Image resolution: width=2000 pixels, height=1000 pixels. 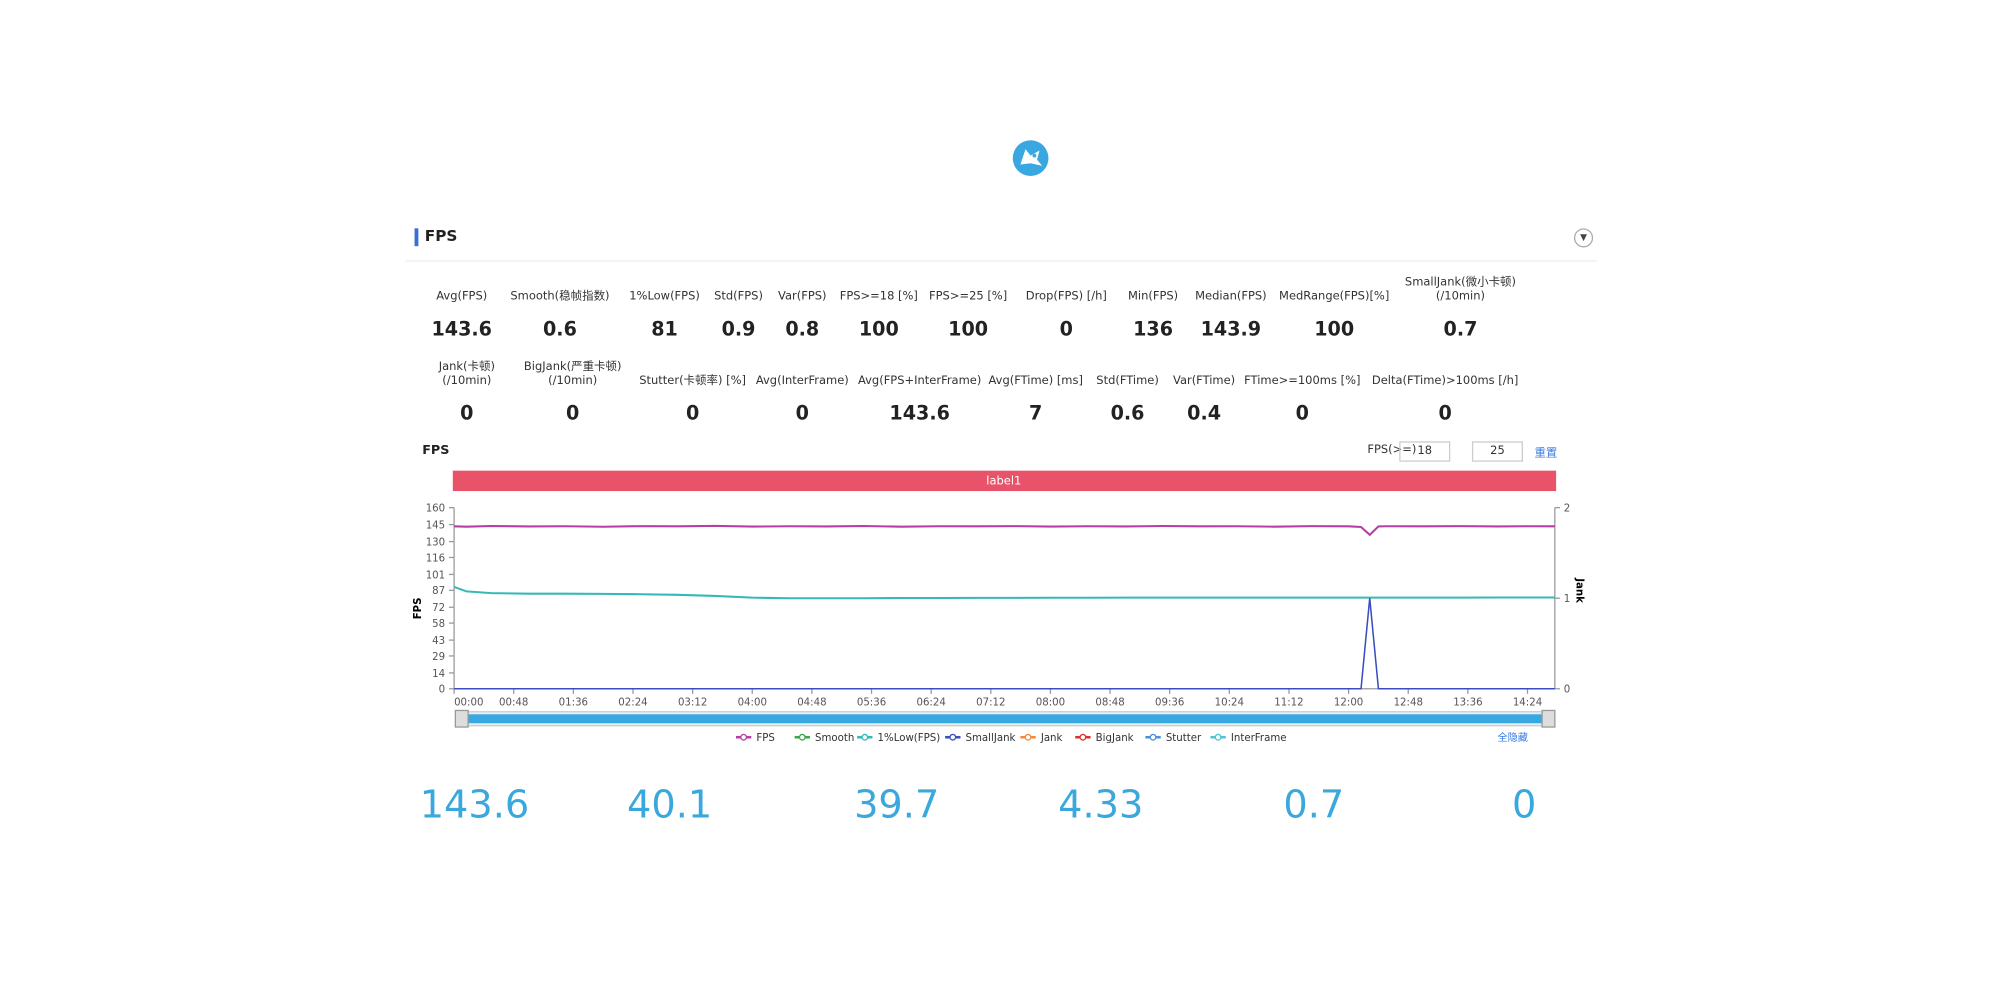 What do you see at coordinates (909, 738) in the screenshot?
I see `legend-label: 1%Low(FPS)` at bounding box center [909, 738].